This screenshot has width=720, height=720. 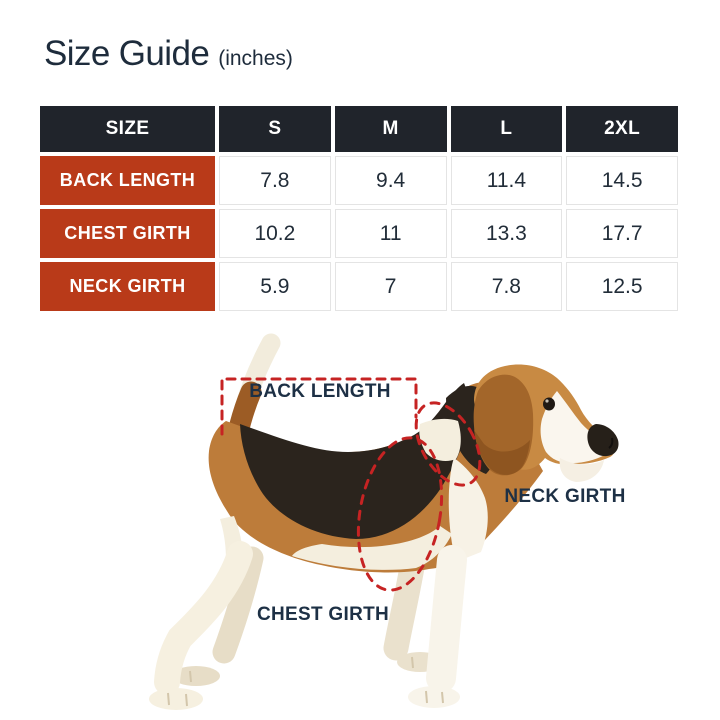 What do you see at coordinates (390, 180) in the screenshot?
I see `cell-back-length-m: 9.4` at bounding box center [390, 180].